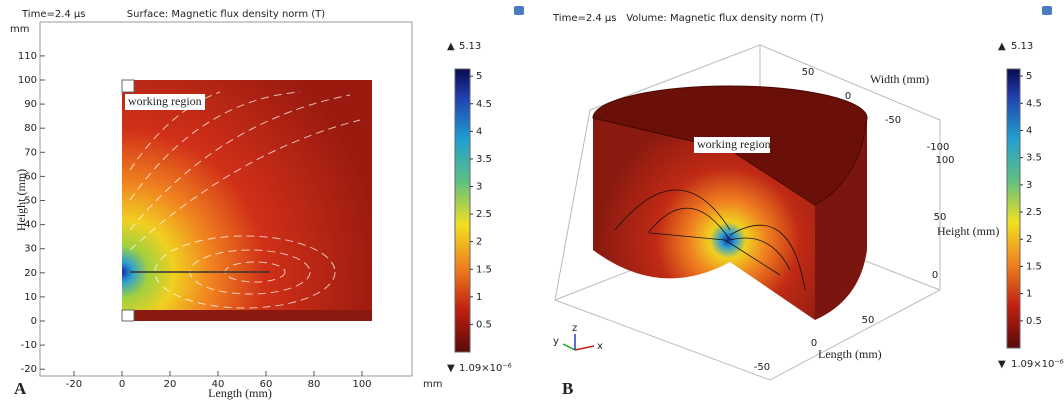 Image resolution: width=1064 pixels, height=406 pixels. What do you see at coordinates (240, 393) in the screenshot?
I see `x-axis-label: Length (mm)` at bounding box center [240, 393].